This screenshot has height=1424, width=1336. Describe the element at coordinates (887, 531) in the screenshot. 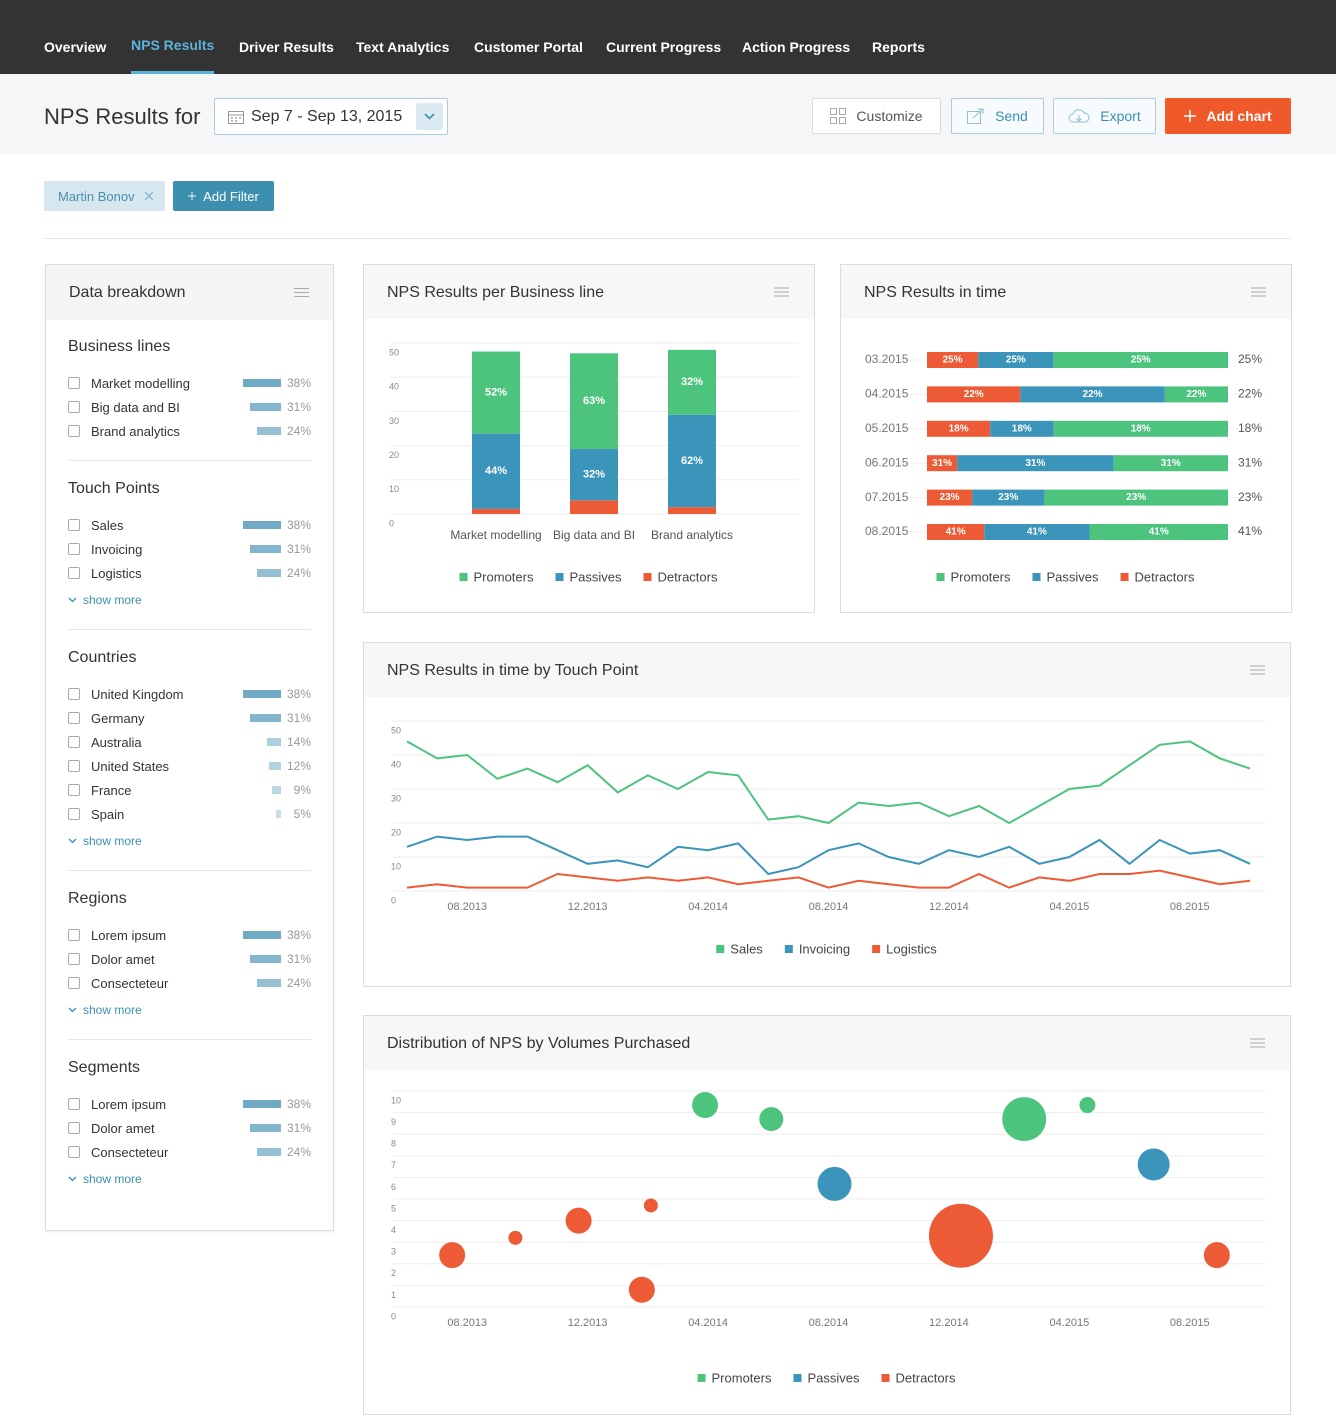

I see `category-label: 08.2015` at that location.